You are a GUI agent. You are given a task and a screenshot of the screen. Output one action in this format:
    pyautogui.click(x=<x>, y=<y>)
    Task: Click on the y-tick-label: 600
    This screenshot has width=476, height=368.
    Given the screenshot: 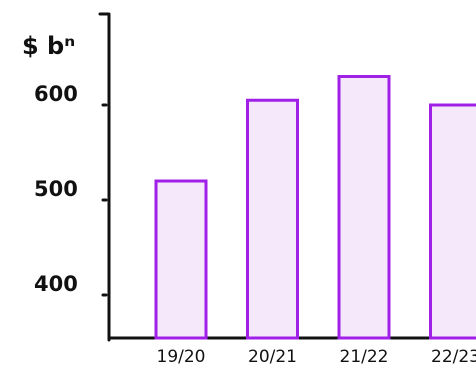 What is the action you would take?
    pyautogui.click(x=56, y=94)
    